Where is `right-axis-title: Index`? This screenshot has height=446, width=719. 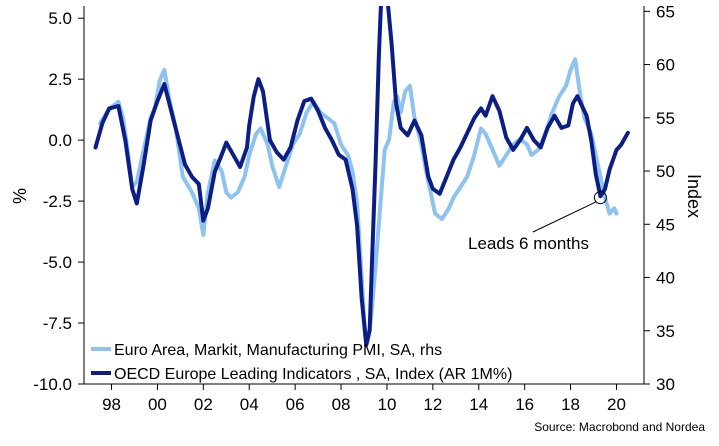
right-axis-title: Index is located at coordinates (694, 196).